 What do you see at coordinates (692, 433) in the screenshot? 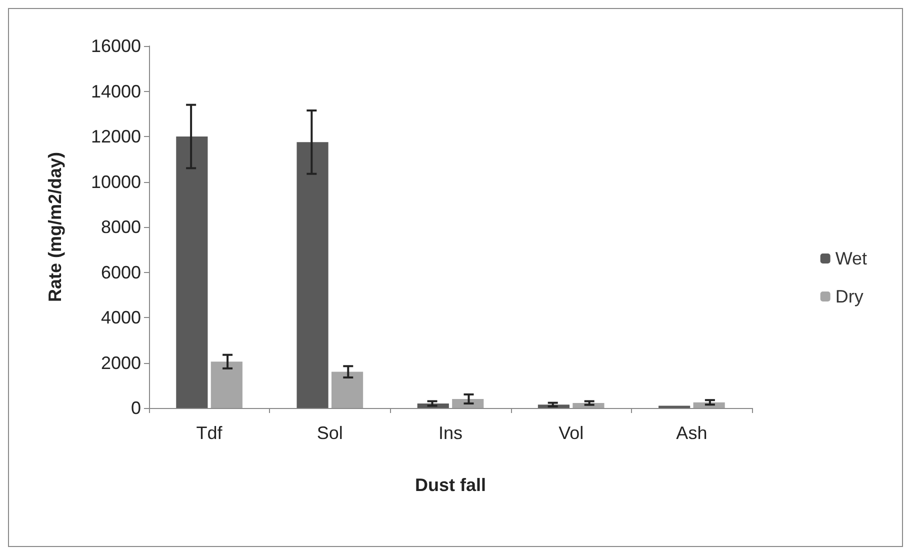
I see `x-tick-label: Ash` at bounding box center [692, 433].